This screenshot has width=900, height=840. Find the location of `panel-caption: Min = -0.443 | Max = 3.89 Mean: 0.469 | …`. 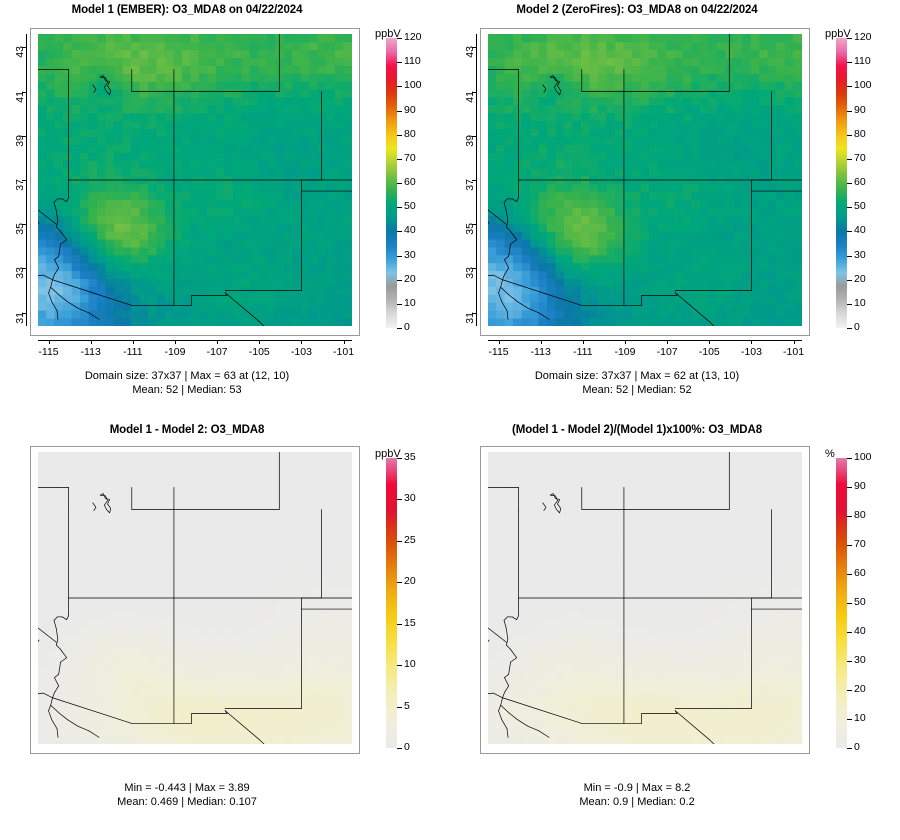

panel-caption: Min = -0.443 | Max = 3.89 Mean: 0.469 | … is located at coordinates (187, 795).